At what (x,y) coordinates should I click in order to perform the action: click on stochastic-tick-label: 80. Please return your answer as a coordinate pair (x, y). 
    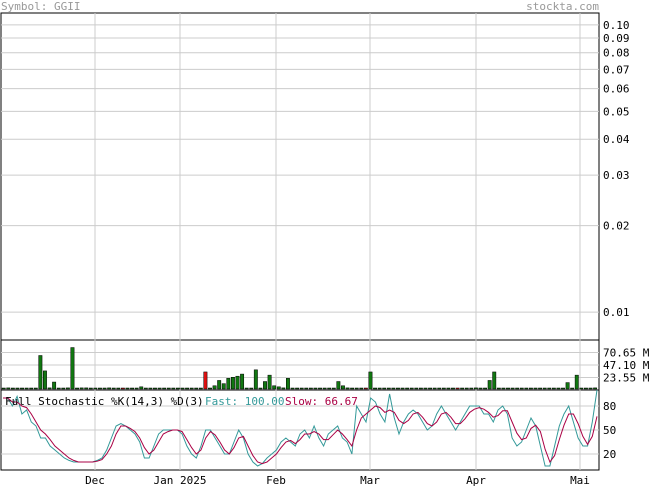
    Looking at the image, I should click on (609, 406).